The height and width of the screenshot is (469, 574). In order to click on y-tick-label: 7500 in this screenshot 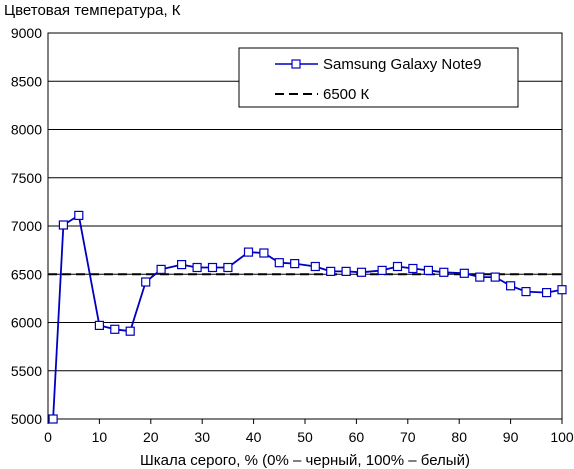, I will do `click(26, 178)`.